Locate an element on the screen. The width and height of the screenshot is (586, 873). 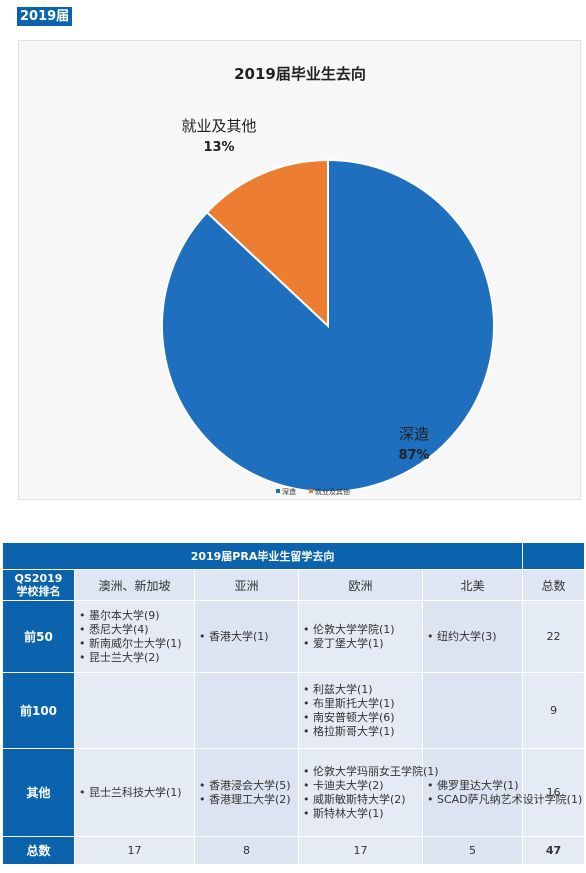
list-top50-asia: 香港大学(1) is located at coordinates (246, 637).